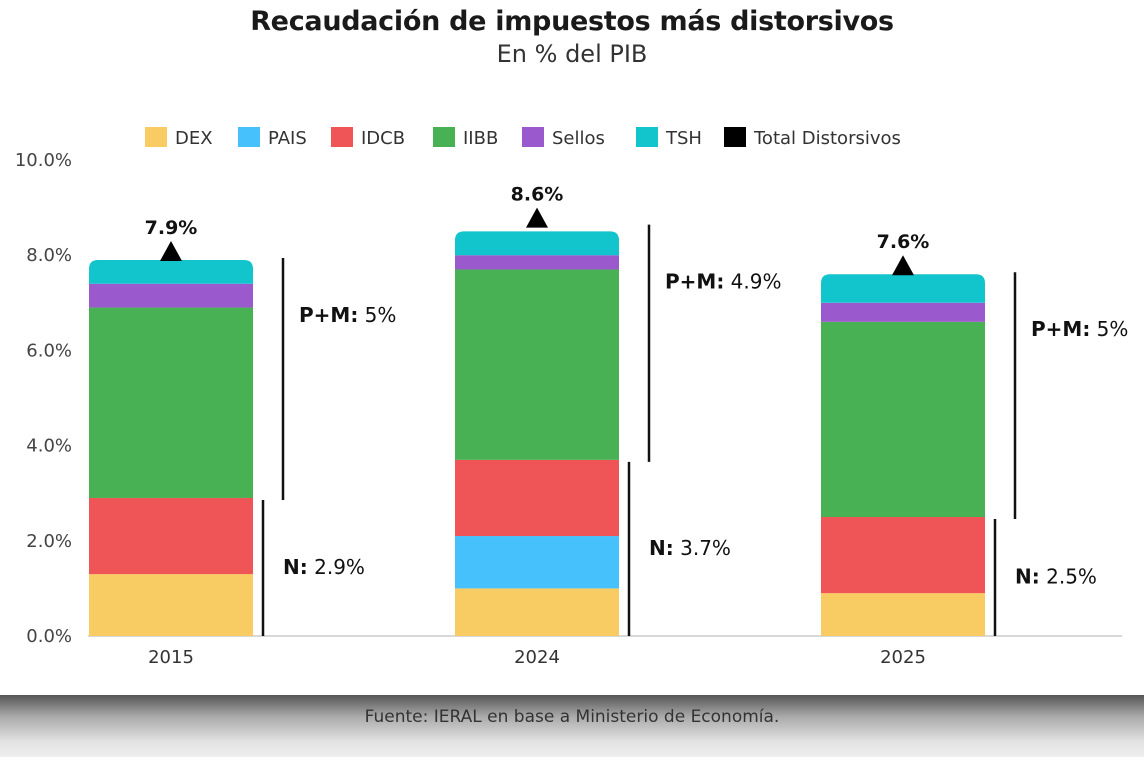 This screenshot has height=757, width=1144. I want to click on x-tick-label: 2024, so click(537, 657).